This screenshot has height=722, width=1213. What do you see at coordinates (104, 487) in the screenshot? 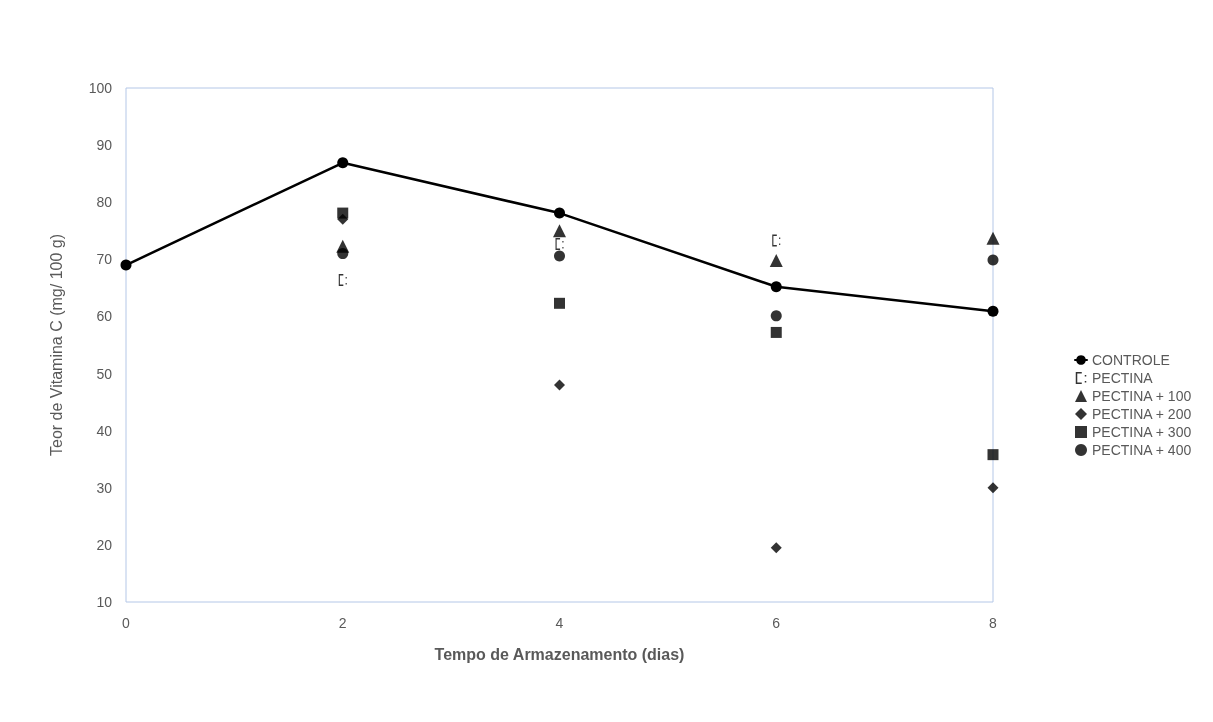
I see `y-tick-label: 30` at bounding box center [104, 487].